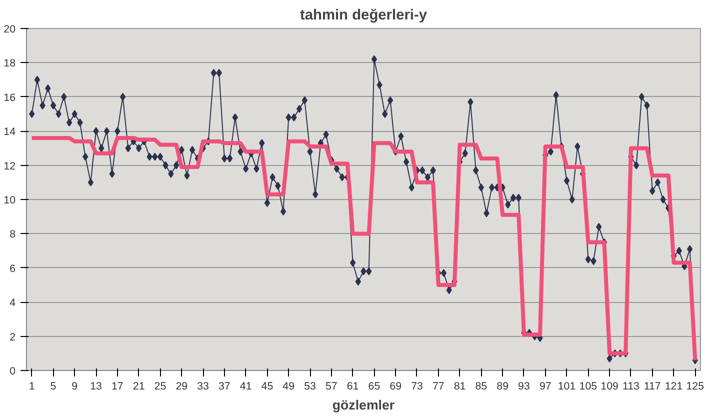  I want to click on x-tick-label: 65, so click(374, 386).